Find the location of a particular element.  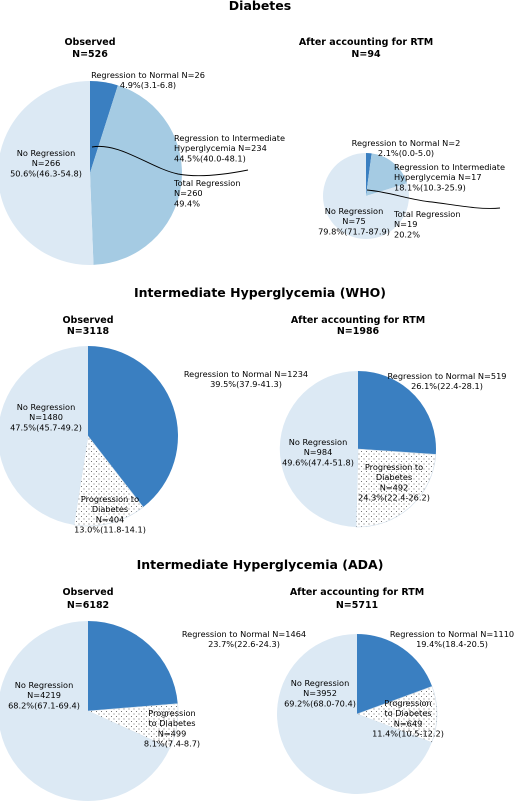

slice-label-no-regression-line: N=1480 is located at coordinates (46, 417).